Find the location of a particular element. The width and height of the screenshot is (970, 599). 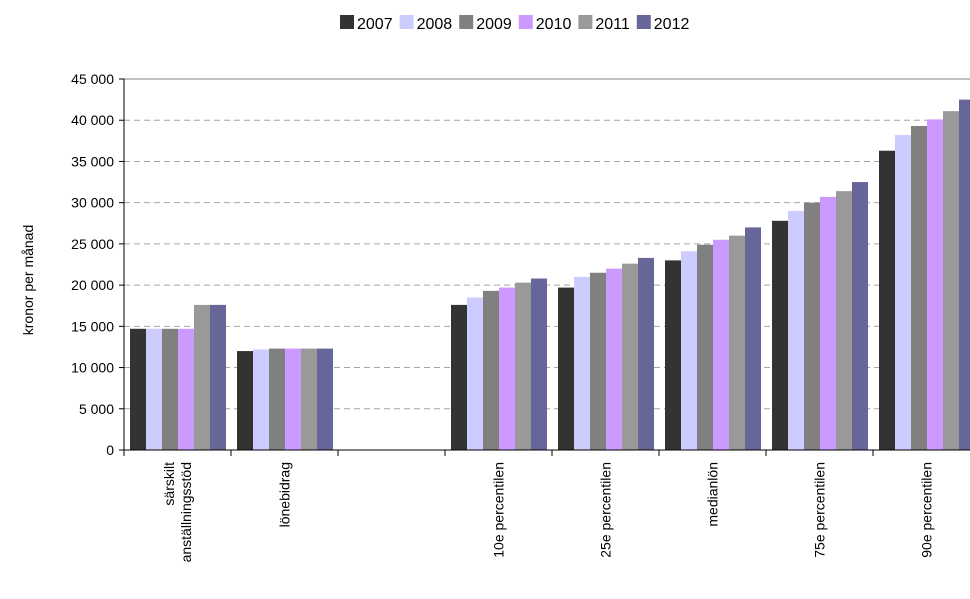

y-tick-label: 45 000 is located at coordinates (92, 79).